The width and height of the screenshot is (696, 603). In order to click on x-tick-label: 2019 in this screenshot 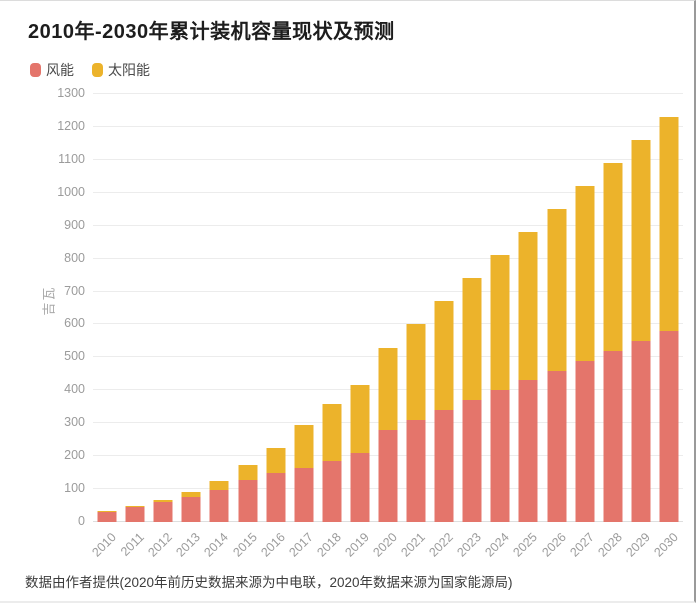, I will do `click(357, 545)`.